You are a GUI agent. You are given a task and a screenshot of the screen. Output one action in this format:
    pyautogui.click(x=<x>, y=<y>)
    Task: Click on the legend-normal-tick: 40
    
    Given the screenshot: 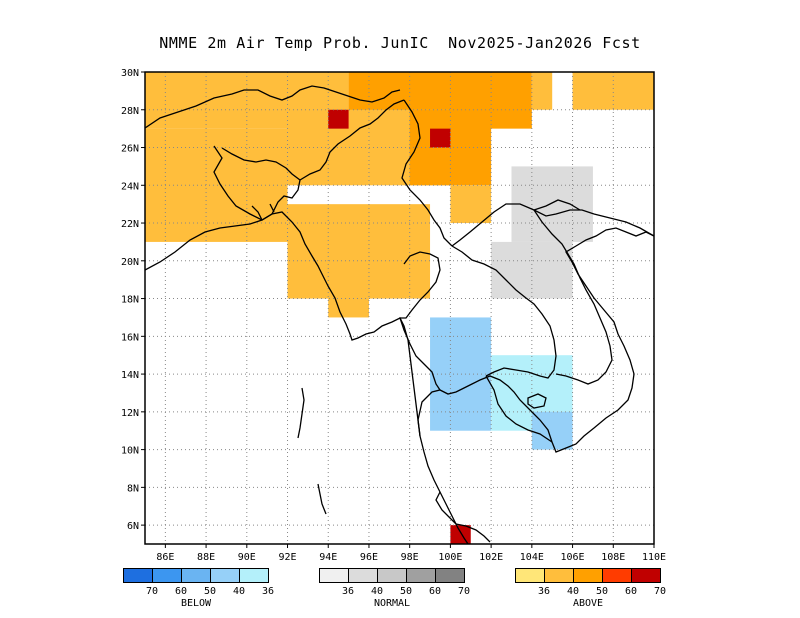 What is the action you would take?
    pyautogui.click(x=377, y=591)
    